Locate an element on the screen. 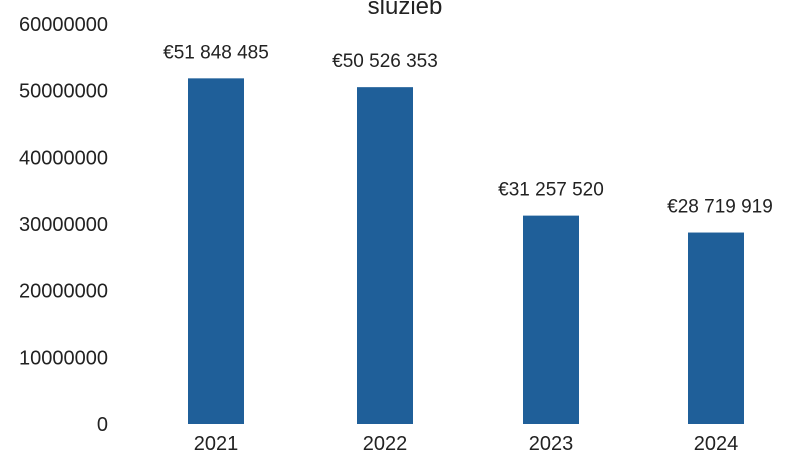 The height and width of the screenshot is (456, 789). bar-2021 is located at coordinates (216, 251).